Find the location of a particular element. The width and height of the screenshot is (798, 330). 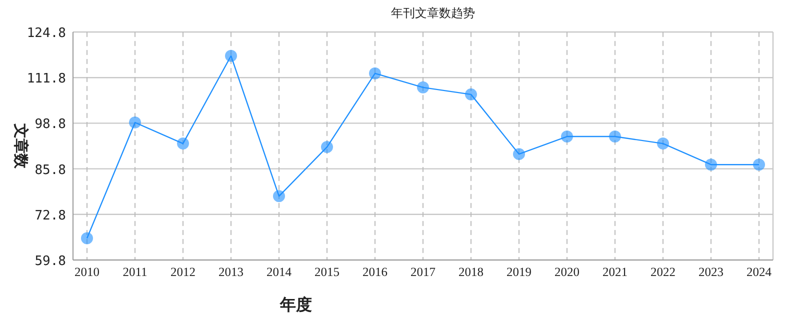

ytick: 111.8 is located at coordinates (46, 79).